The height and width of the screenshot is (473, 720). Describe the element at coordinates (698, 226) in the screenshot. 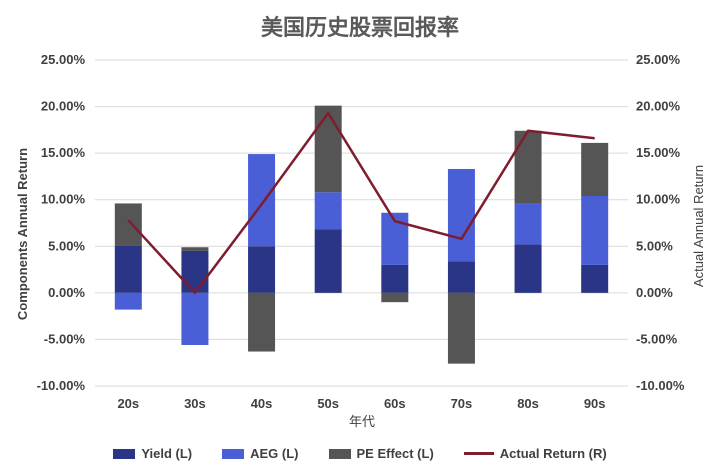

I see `right-axis-title: Actual Annual Return` at that location.